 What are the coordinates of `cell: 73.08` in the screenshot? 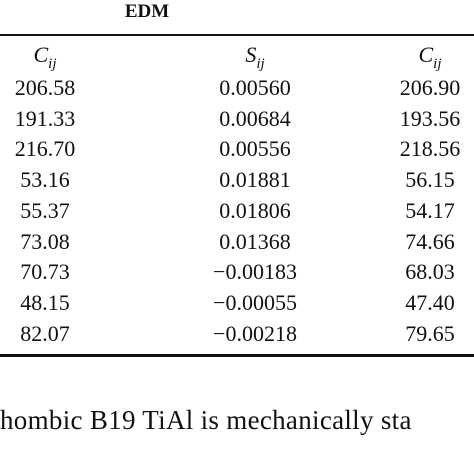 It's located at (45, 241).